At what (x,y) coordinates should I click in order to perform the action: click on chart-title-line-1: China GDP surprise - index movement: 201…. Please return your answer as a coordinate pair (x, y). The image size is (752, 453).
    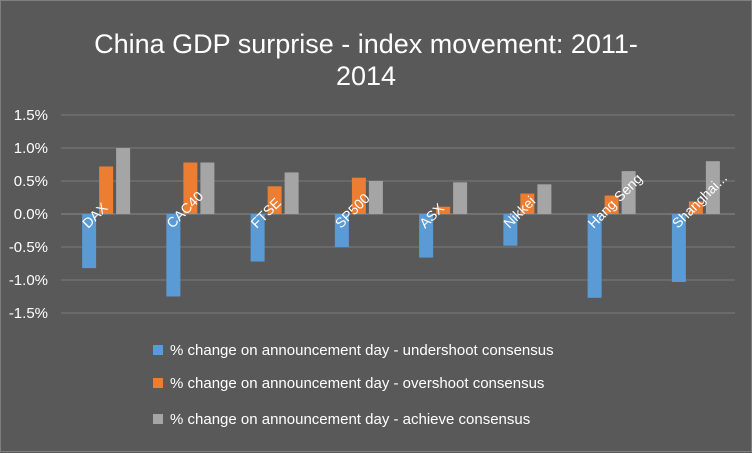
    Looking at the image, I should click on (366, 44).